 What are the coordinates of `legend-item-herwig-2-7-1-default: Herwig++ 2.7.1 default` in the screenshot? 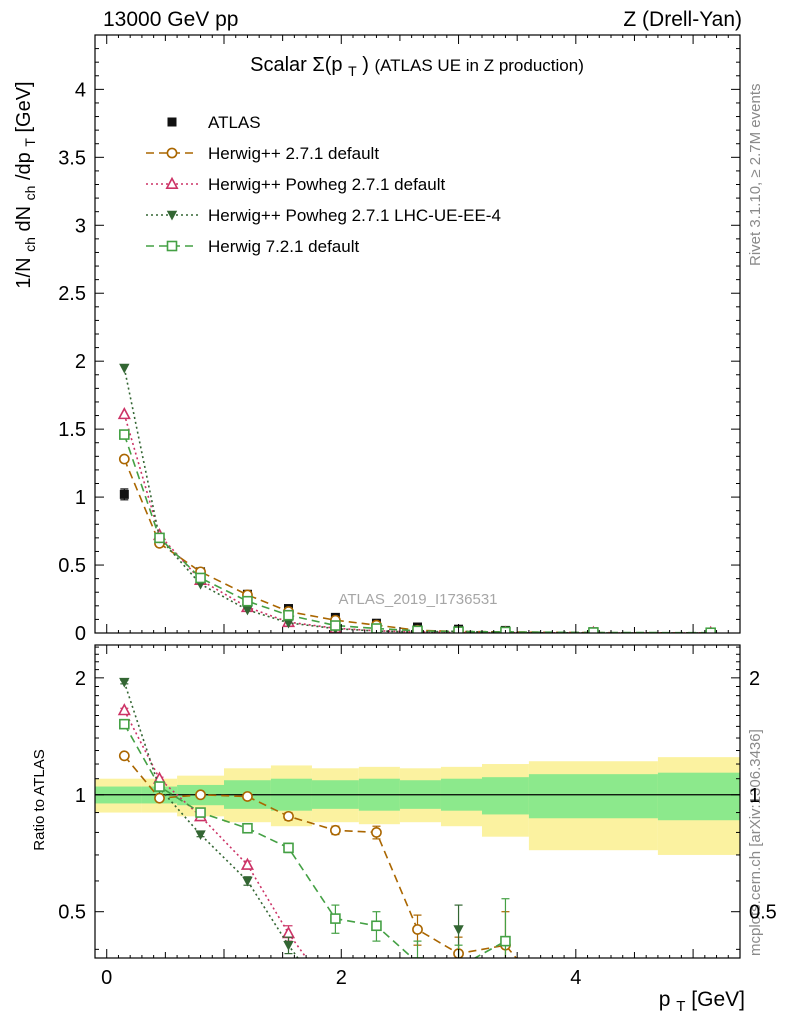 It's located at (262, 153).